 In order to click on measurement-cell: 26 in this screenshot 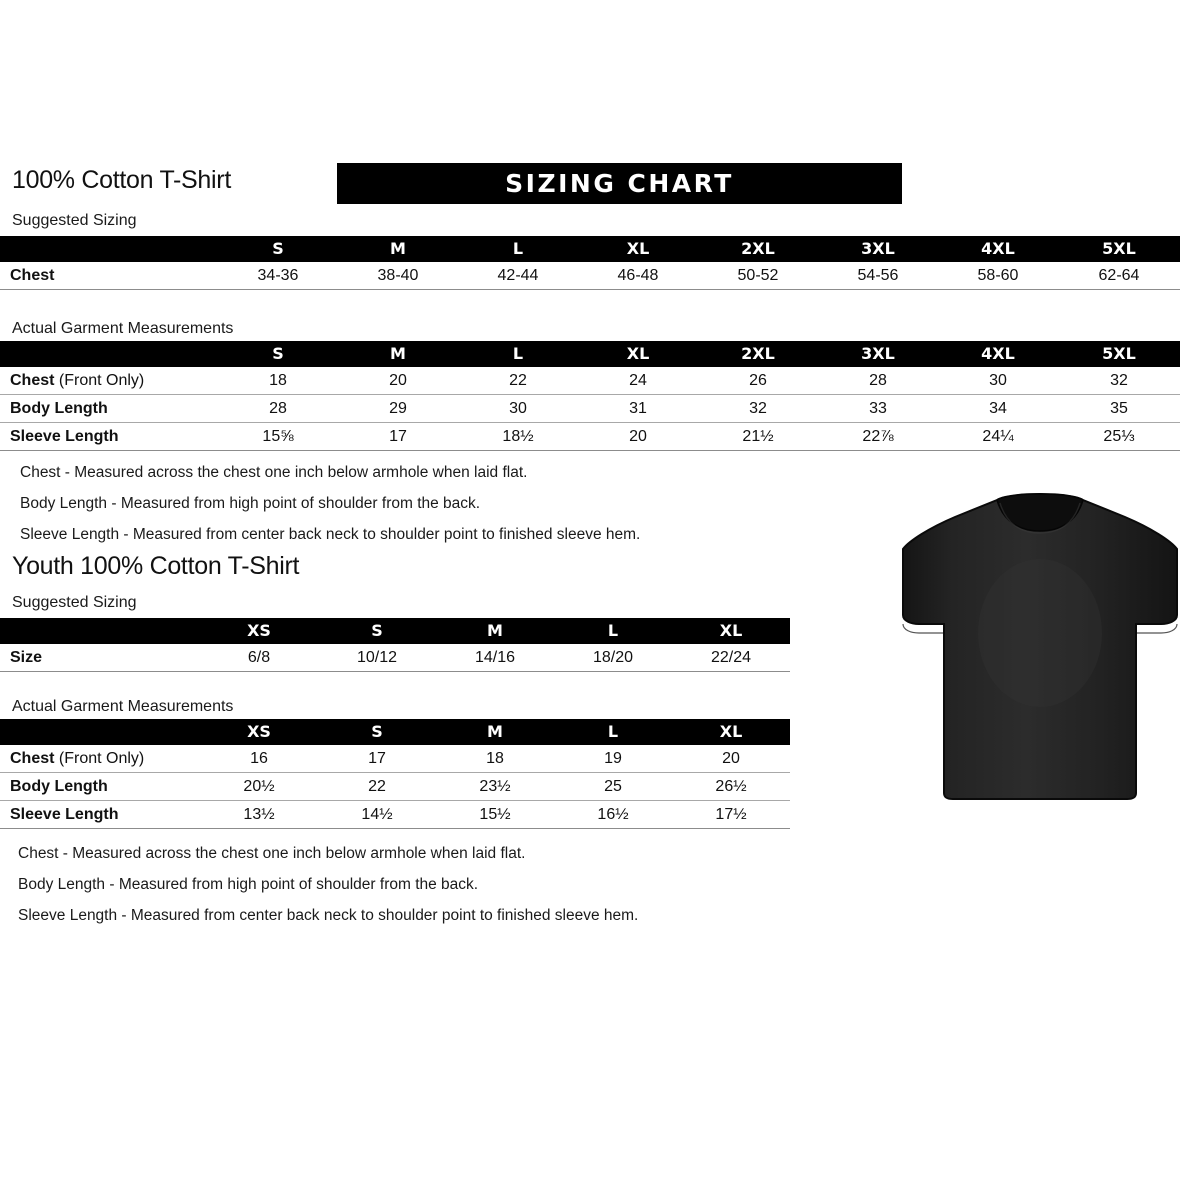, I will do `click(758, 381)`.